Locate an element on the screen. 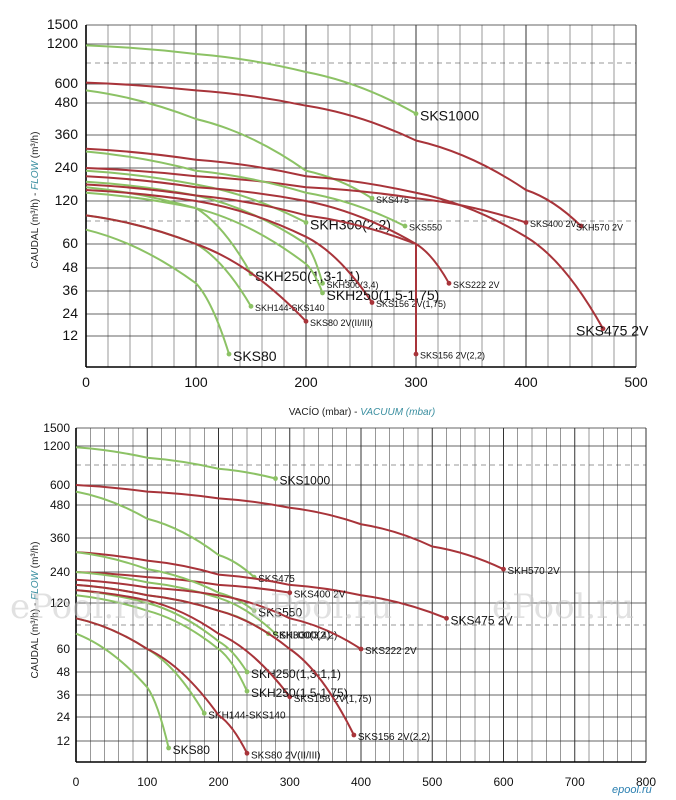 Image resolution: width=676 pixels, height=800 pixels. series-label: SKH250(1,5-1,75) is located at coordinates (299, 693).